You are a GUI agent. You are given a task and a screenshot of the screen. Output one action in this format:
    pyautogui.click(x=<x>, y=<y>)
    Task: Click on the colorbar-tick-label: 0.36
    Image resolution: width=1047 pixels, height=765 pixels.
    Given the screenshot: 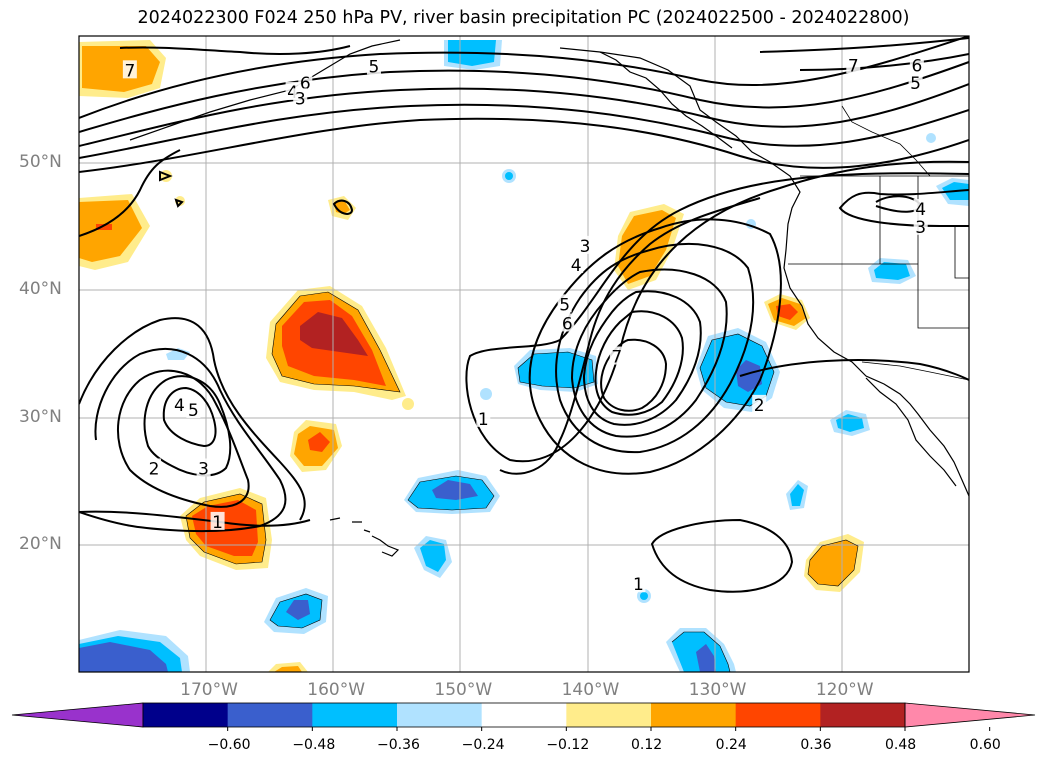 What is the action you would take?
    pyautogui.click(x=816, y=745)
    